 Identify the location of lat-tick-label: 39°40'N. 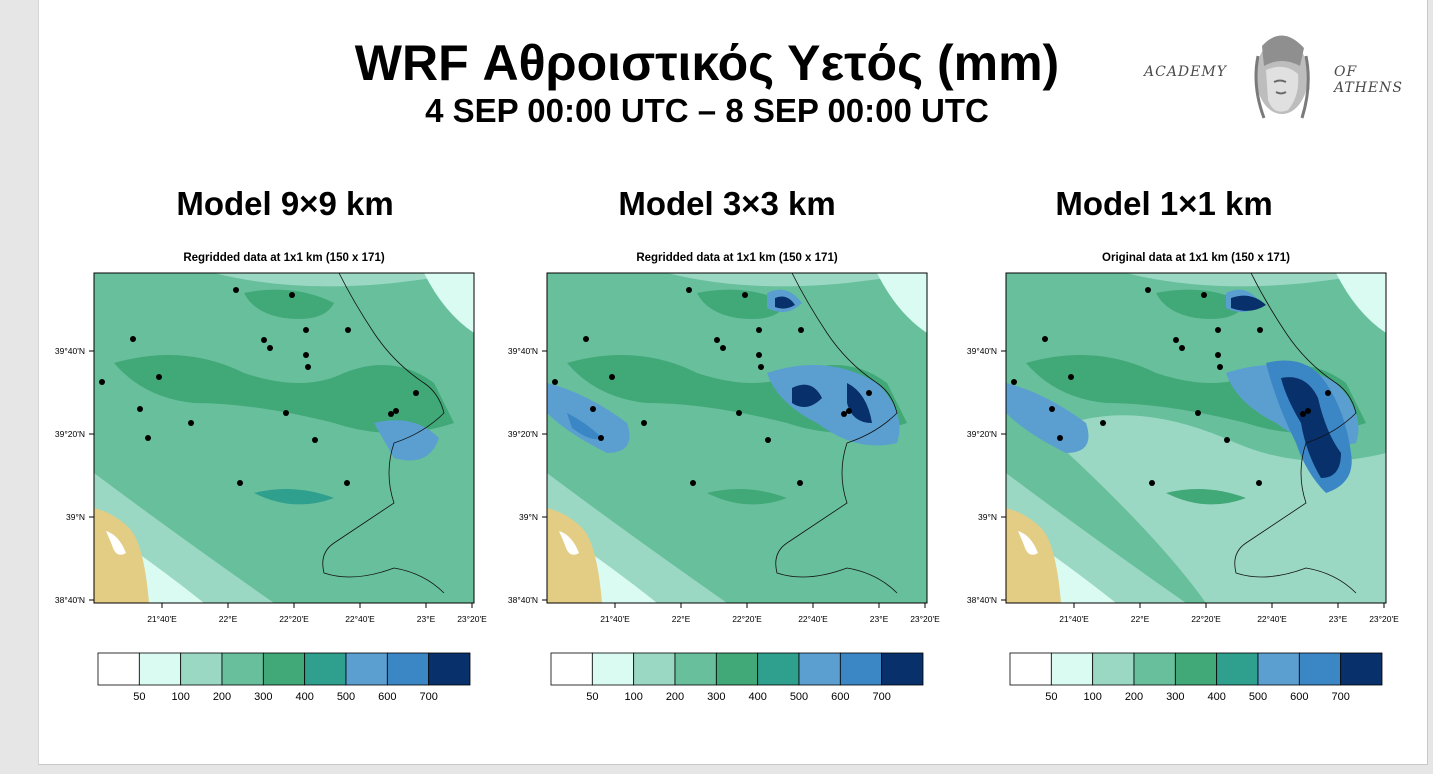
(70, 351).